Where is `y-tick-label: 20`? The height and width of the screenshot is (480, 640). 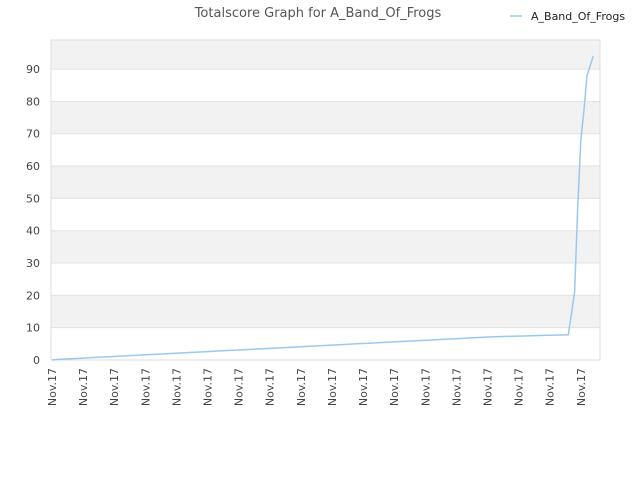 y-tick-label: 20 is located at coordinates (33, 295).